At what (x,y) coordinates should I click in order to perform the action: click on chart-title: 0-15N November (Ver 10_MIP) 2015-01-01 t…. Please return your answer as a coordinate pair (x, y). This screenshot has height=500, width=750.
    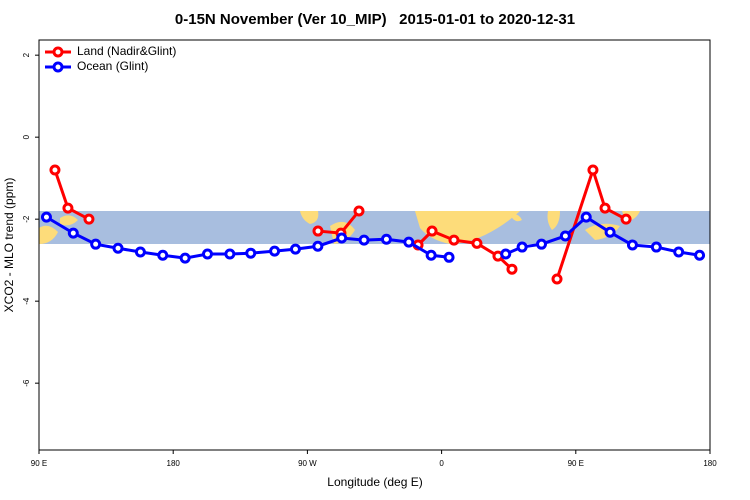
    Looking at the image, I should click on (375, 19).